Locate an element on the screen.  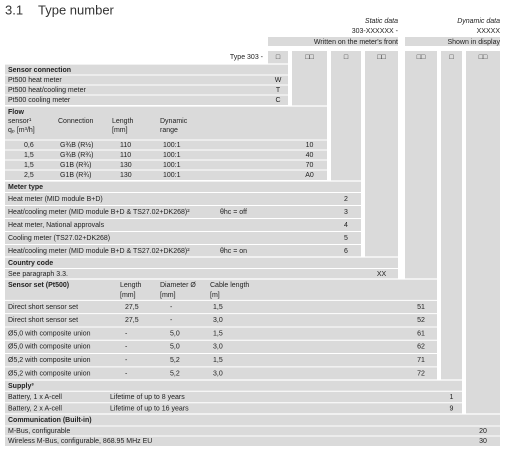
code: 6 is located at coordinates (346, 251).